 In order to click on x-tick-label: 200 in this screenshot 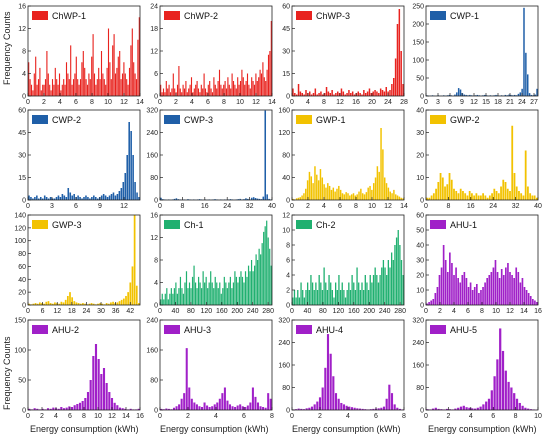, I will do `click(369, 311)`.